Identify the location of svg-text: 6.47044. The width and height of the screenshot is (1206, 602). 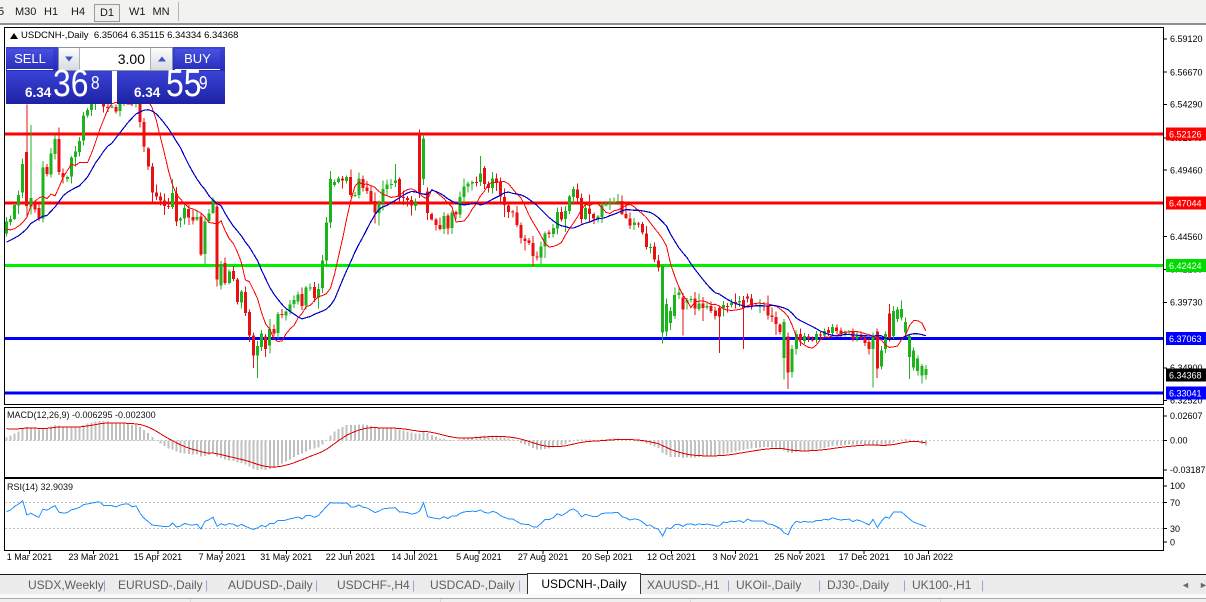
(1185, 203).